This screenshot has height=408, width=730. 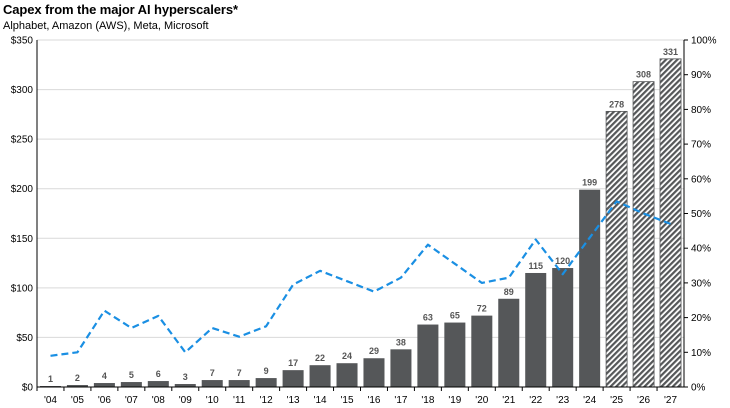 I want to click on y-right-tick-label: 60%, so click(x=701, y=179).